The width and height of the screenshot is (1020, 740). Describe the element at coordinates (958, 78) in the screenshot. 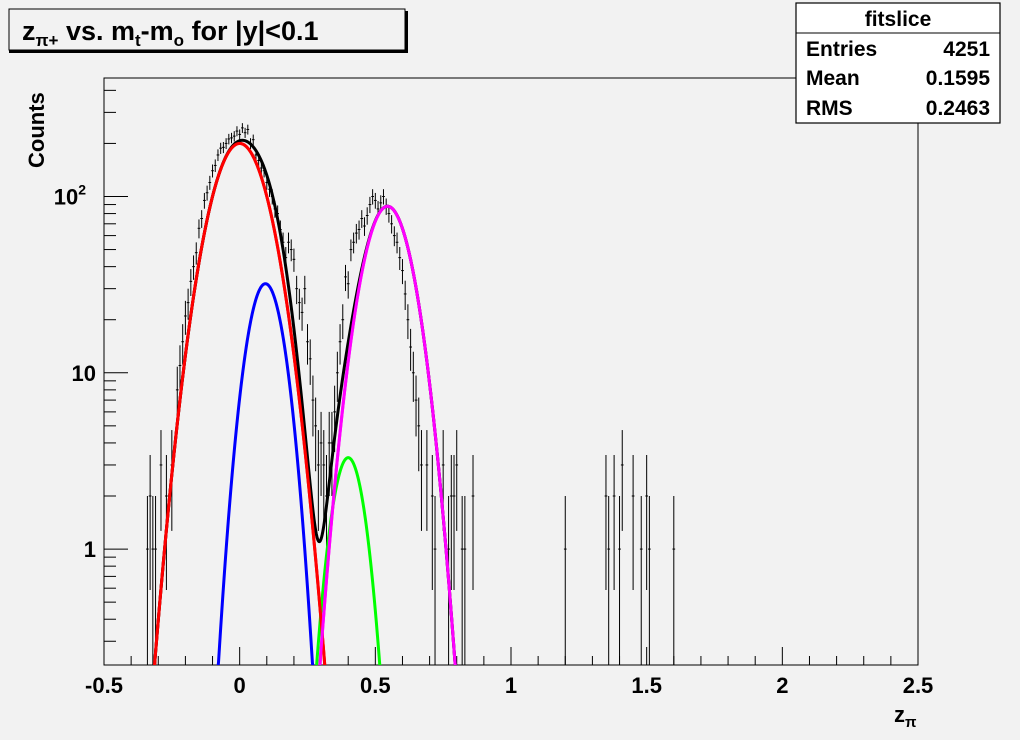

I see `stats-mean-value: 0.1595` at that location.